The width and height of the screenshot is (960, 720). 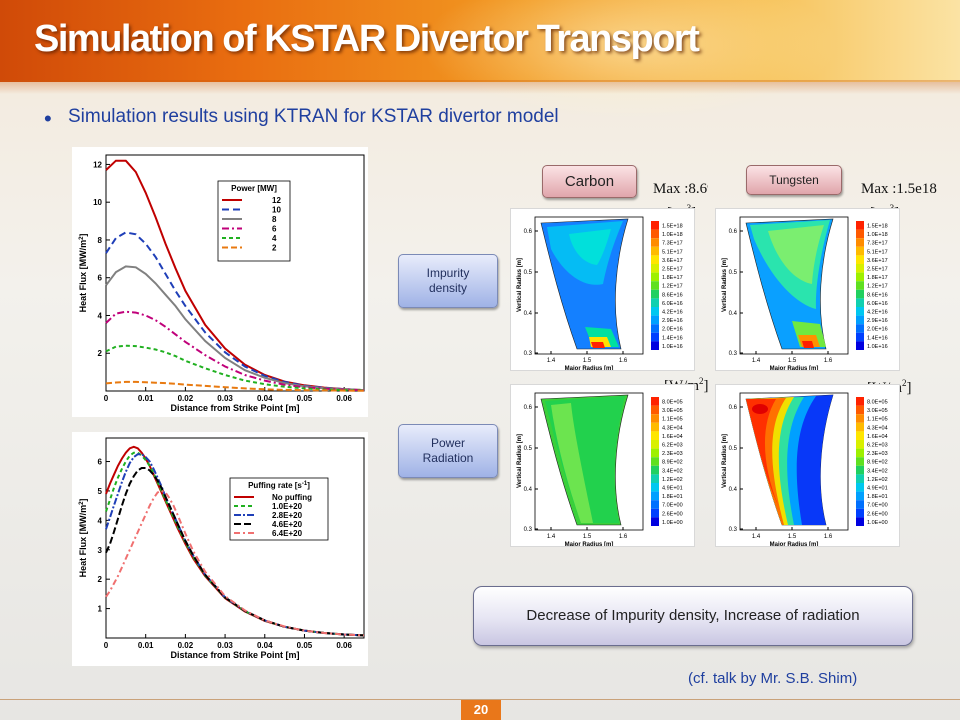 What do you see at coordinates (672, 411) in the screenshot?
I see `map-legend-label: 3.0E+05` at bounding box center [672, 411].